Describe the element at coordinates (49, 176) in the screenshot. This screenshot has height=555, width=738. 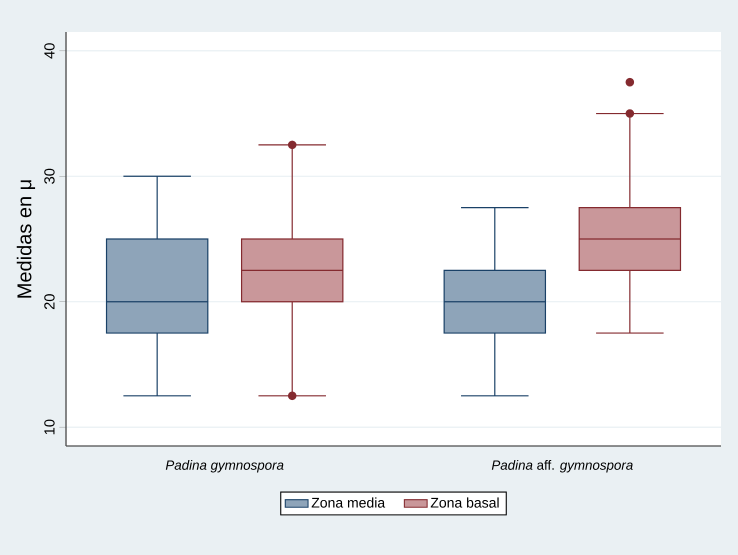
I see `y-tick-label: 30` at that location.